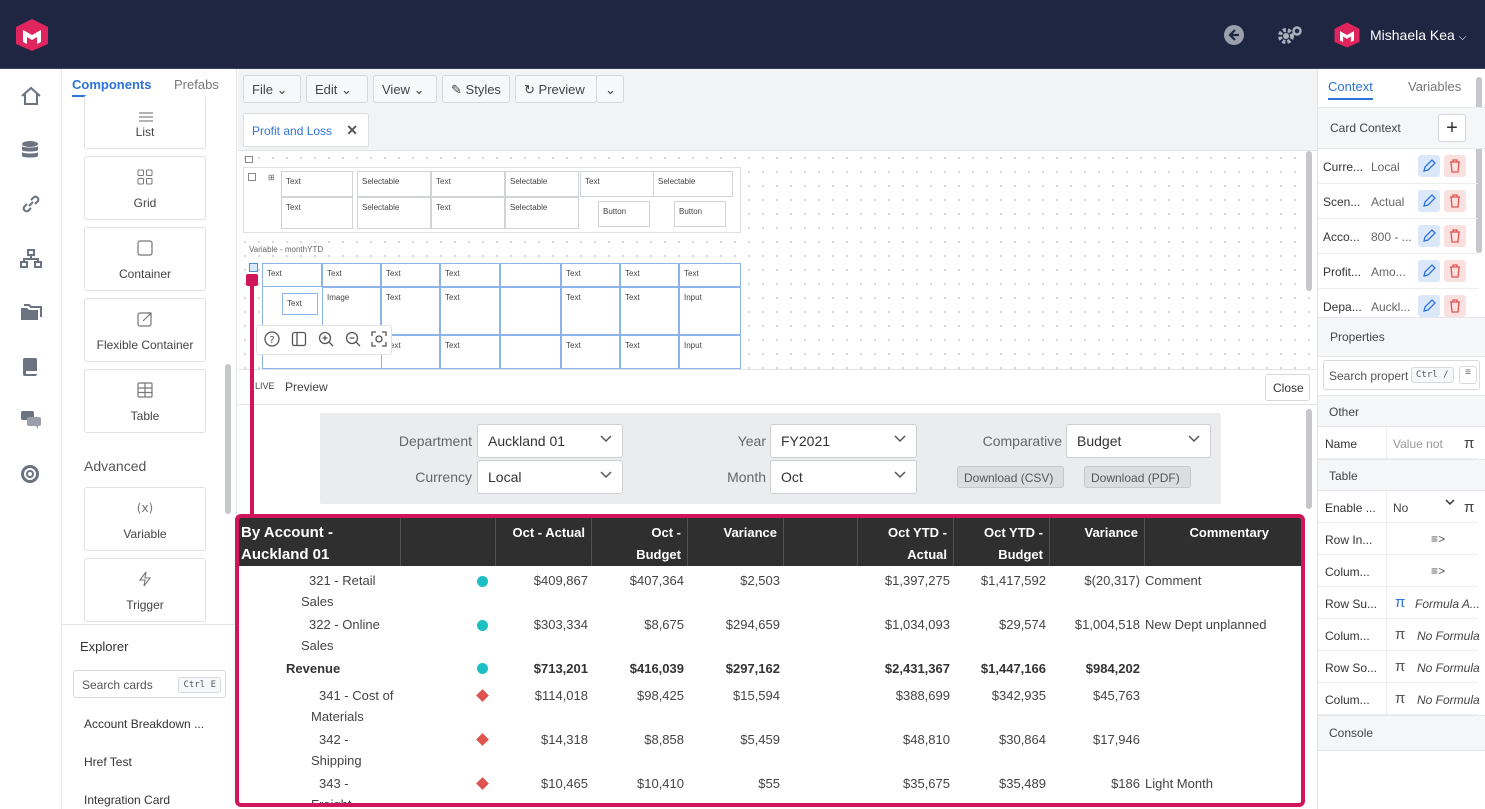 Image resolution: width=1485 pixels, height=809 pixels. What do you see at coordinates (1433, 635) in the screenshot?
I see `property-value: π No Formula` at bounding box center [1433, 635].